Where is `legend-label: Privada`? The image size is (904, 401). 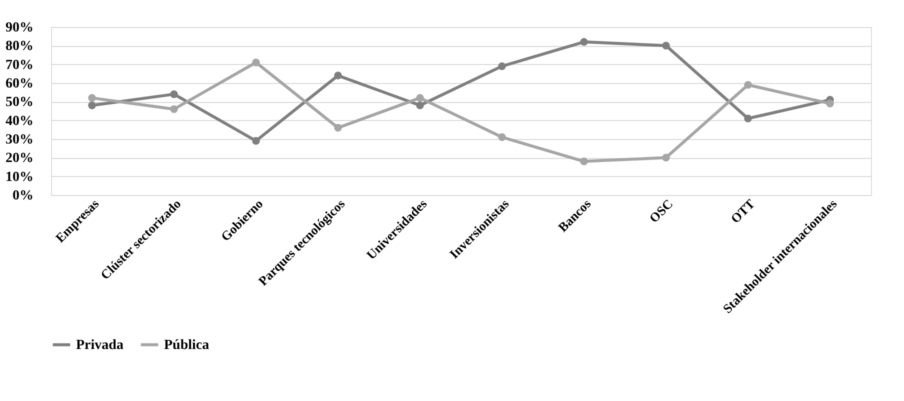
legend-label: Privada is located at coordinates (100, 345).